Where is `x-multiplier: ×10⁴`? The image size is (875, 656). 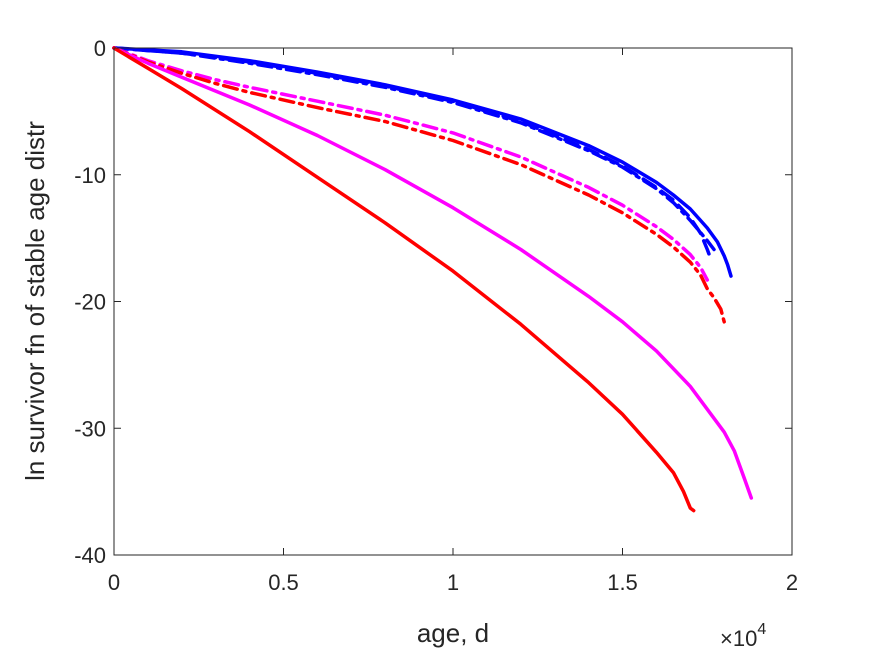 x-multiplier: ×10⁴ is located at coordinates (743, 636).